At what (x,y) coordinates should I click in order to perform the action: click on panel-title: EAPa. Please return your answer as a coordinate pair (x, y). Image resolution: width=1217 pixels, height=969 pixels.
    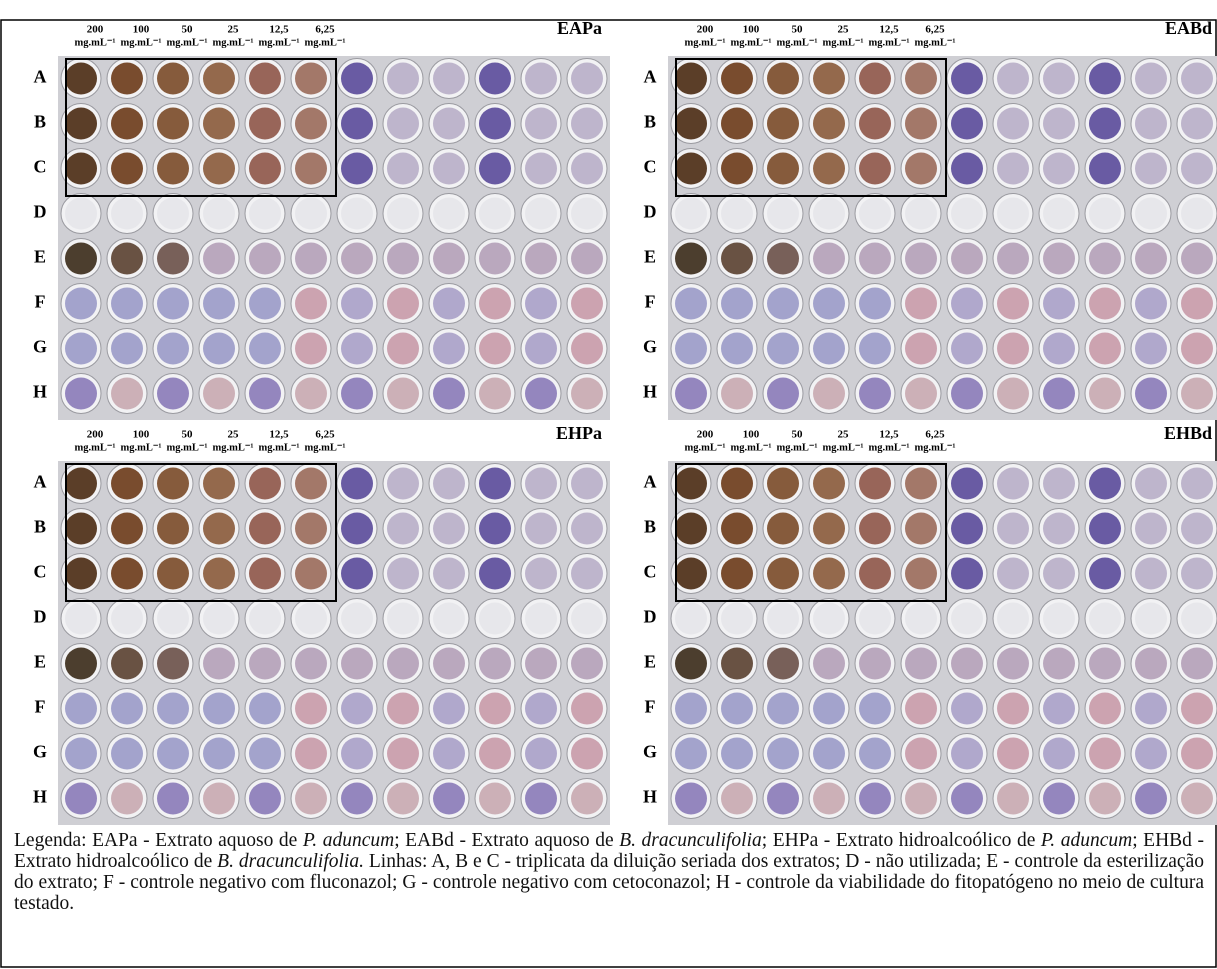
    Looking at the image, I should click on (579, 28).